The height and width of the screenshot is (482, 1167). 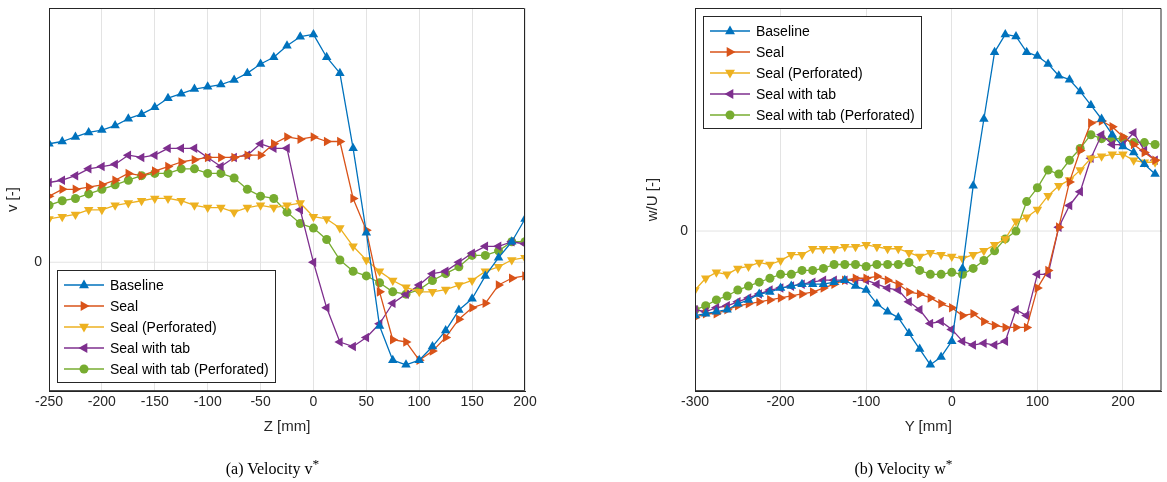 What do you see at coordinates (12, 200) in the screenshot?
I see `y-axis-title: v [-]` at bounding box center [12, 200].